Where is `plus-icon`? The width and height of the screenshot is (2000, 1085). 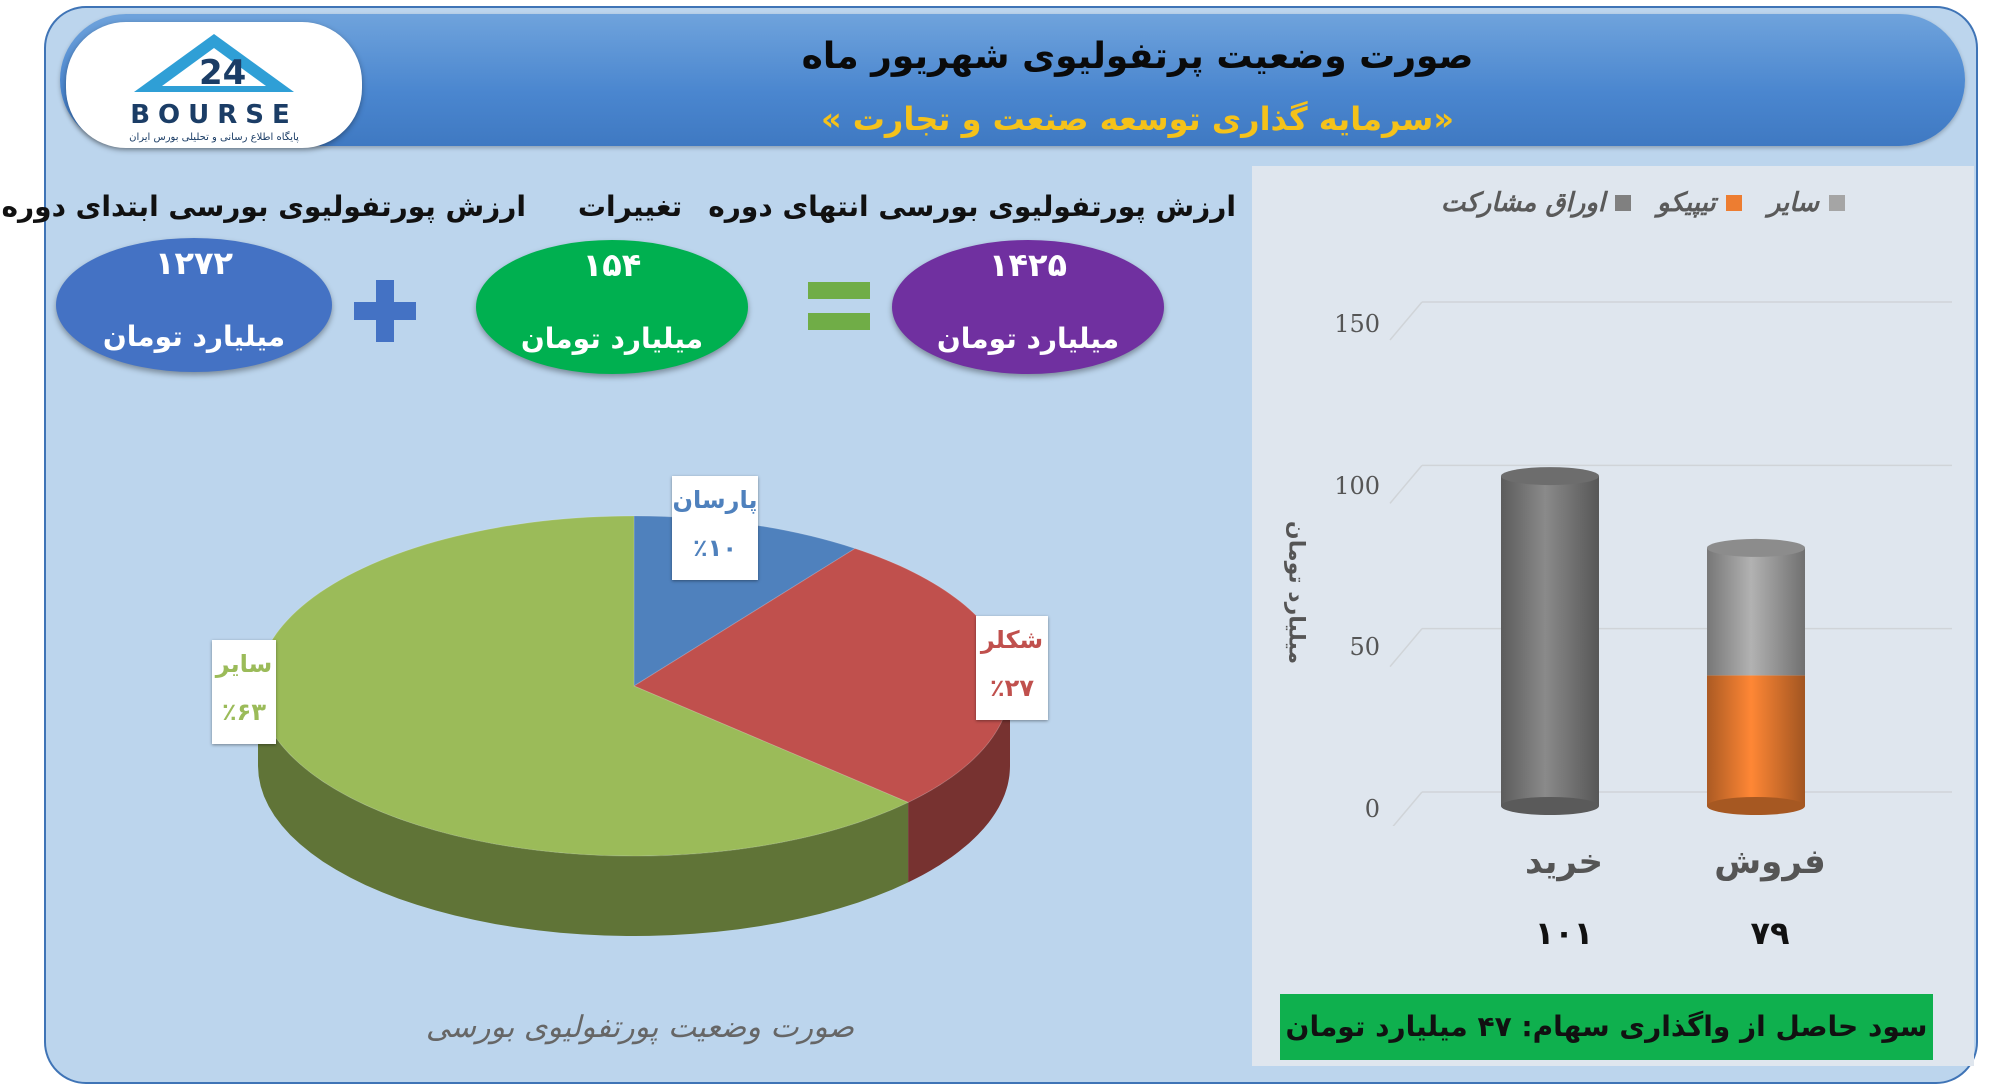
plus-icon is located at coordinates (385, 311).